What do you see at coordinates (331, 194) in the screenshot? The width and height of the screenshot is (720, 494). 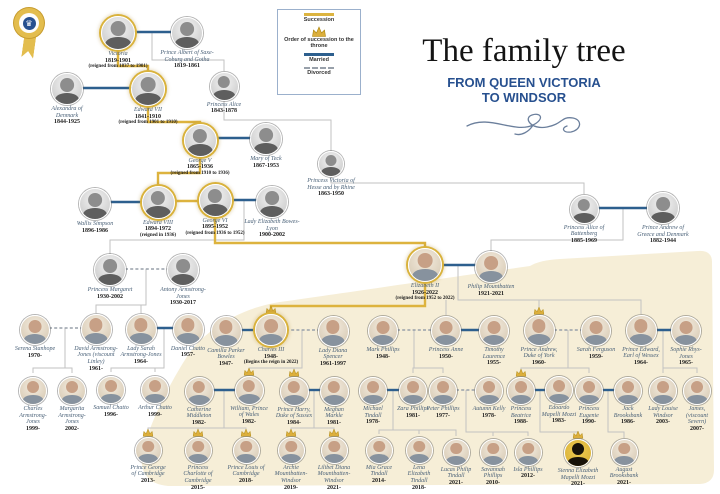 I see `person-dates: 1863-1950` at bounding box center [331, 194].